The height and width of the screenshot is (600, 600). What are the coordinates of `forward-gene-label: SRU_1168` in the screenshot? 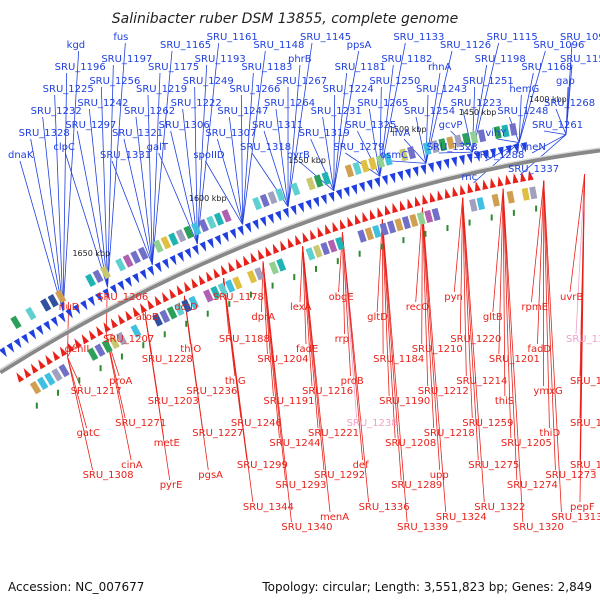 It's located at (546, 67).